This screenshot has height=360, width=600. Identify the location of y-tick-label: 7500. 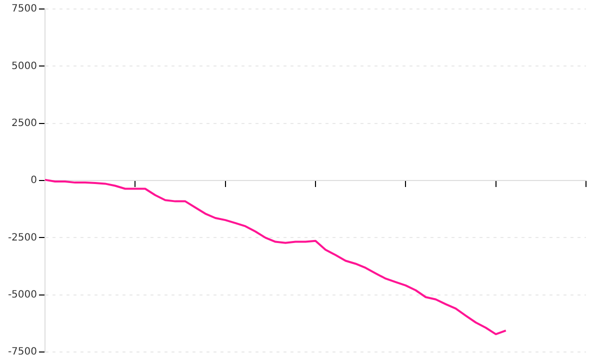
(24, 9).